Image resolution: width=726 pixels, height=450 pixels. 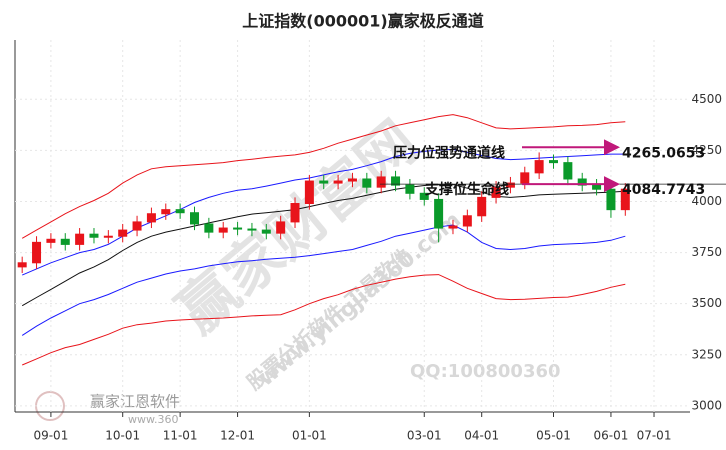 What do you see at coordinates (663, 153) in the screenshot?
I see `annotation-value: 4265.0653` at bounding box center [663, 153].